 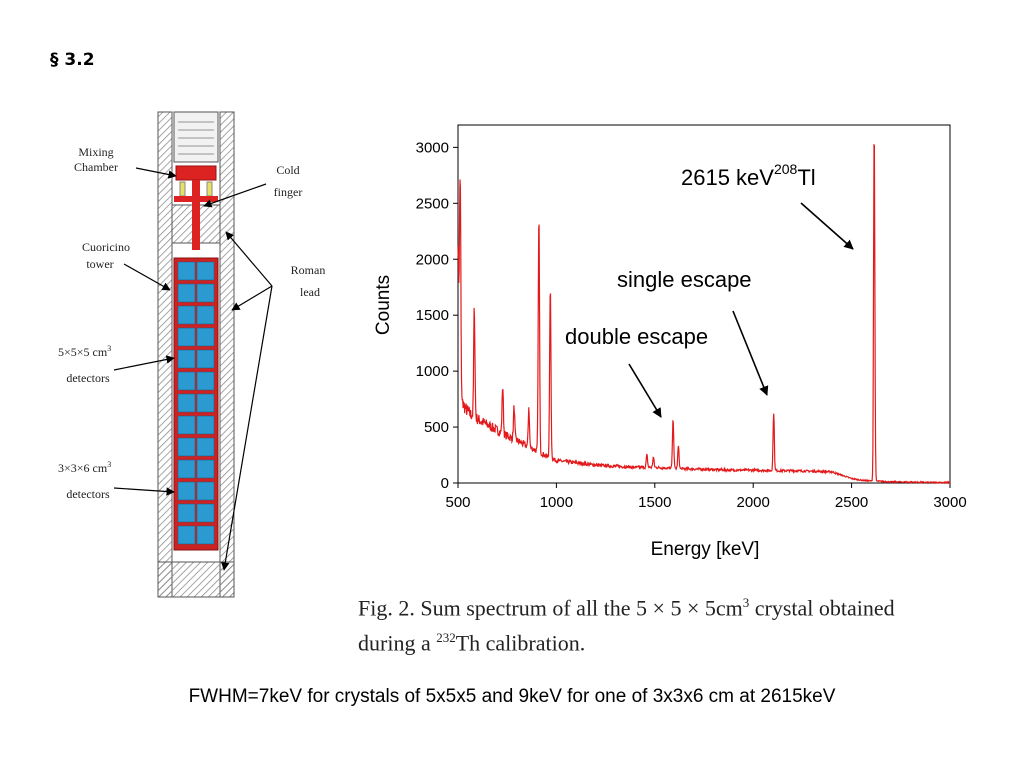 What do you see at coordinates (84, 351) in the screenshot?
I see `label-det5-1: 5×5×5 cm3` at bounding box center [84, 351].